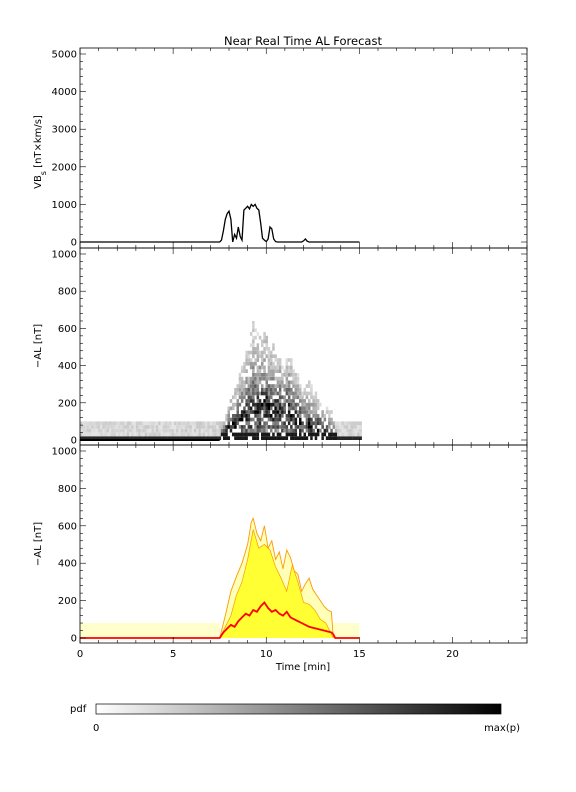 The image size is (576, 792). I want to click on al-pdf-y-tick-label: 0, so click(74, 441).